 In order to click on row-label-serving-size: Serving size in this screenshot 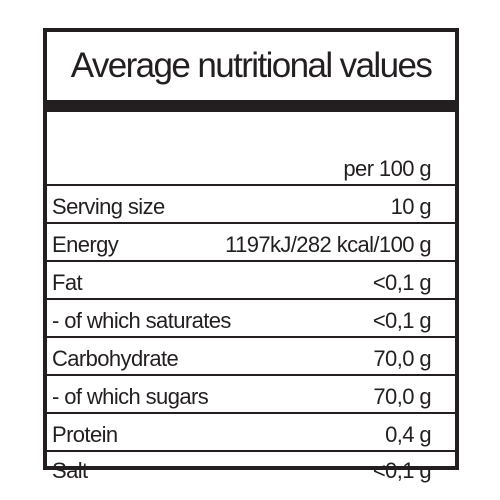, I will do `click(108, 206)`.